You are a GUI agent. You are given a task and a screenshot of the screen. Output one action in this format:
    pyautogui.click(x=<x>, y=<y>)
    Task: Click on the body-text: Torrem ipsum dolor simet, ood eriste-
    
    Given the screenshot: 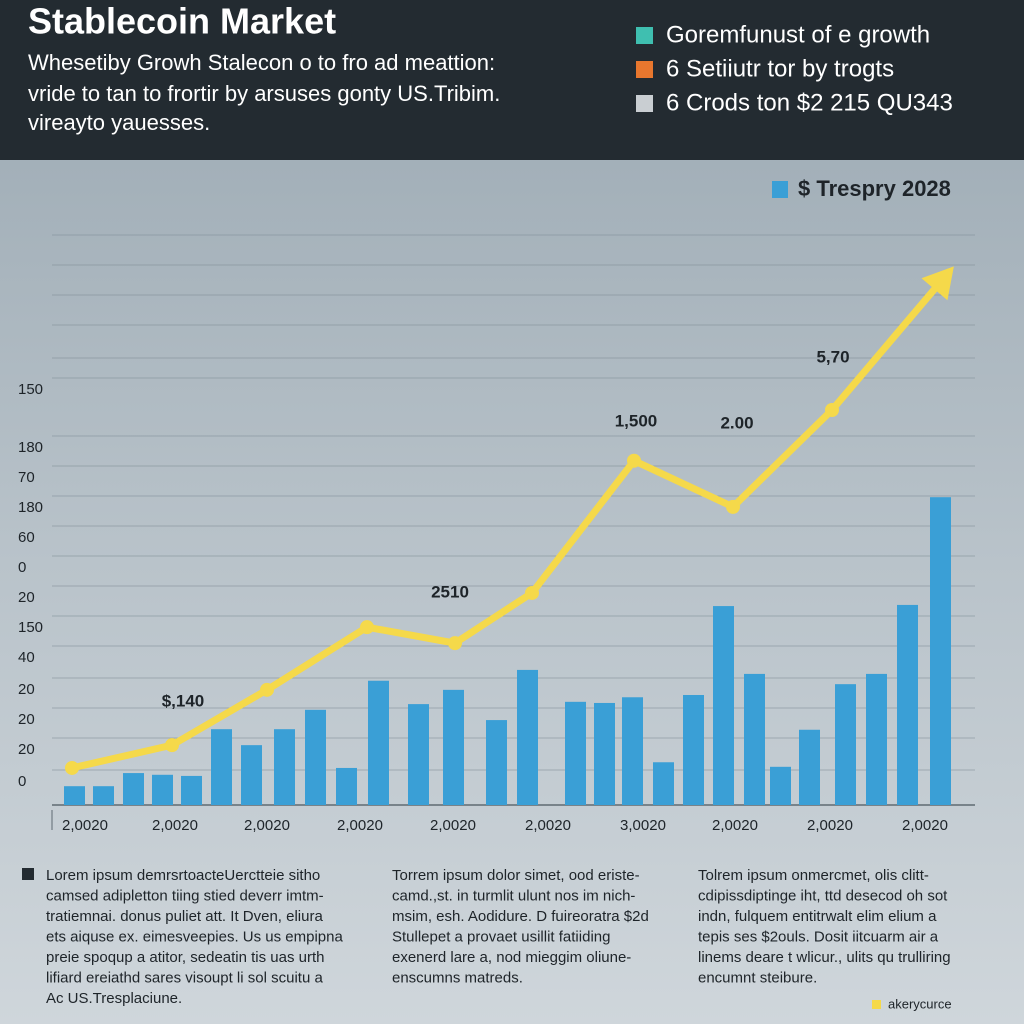 What is the action you would take?
    pyautogui.click(x=516, y=875)
    